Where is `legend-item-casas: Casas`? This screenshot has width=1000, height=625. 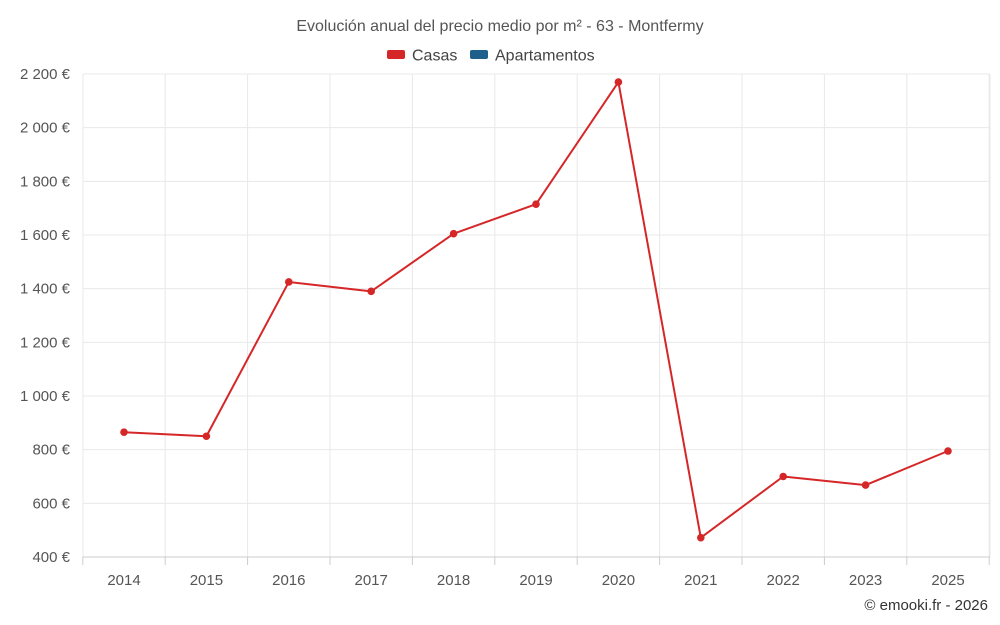 legend-item-casas: Casas is located at coordinates (422, 56).